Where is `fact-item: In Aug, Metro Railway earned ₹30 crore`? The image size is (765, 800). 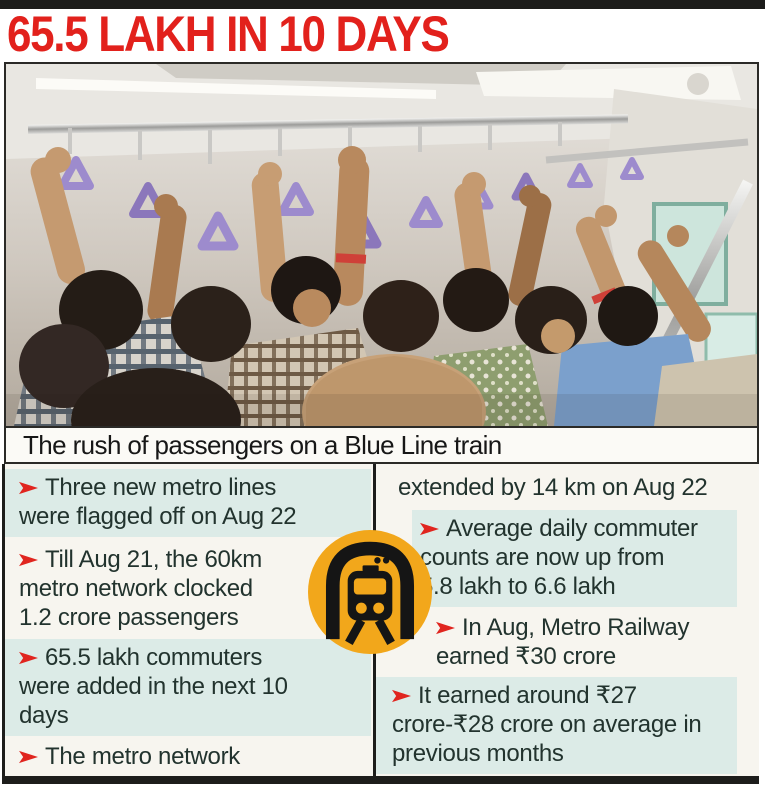
fact-item: In Aug, Metro Railway earned ₹30 crore is located at coordinates (566, 642).